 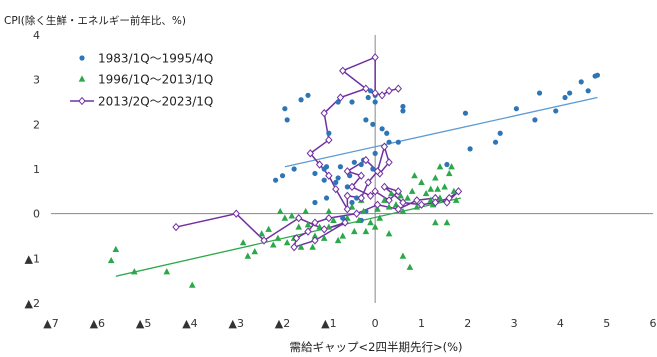 I want to click on x-tick-label: 4, so click(x=560, y=323).